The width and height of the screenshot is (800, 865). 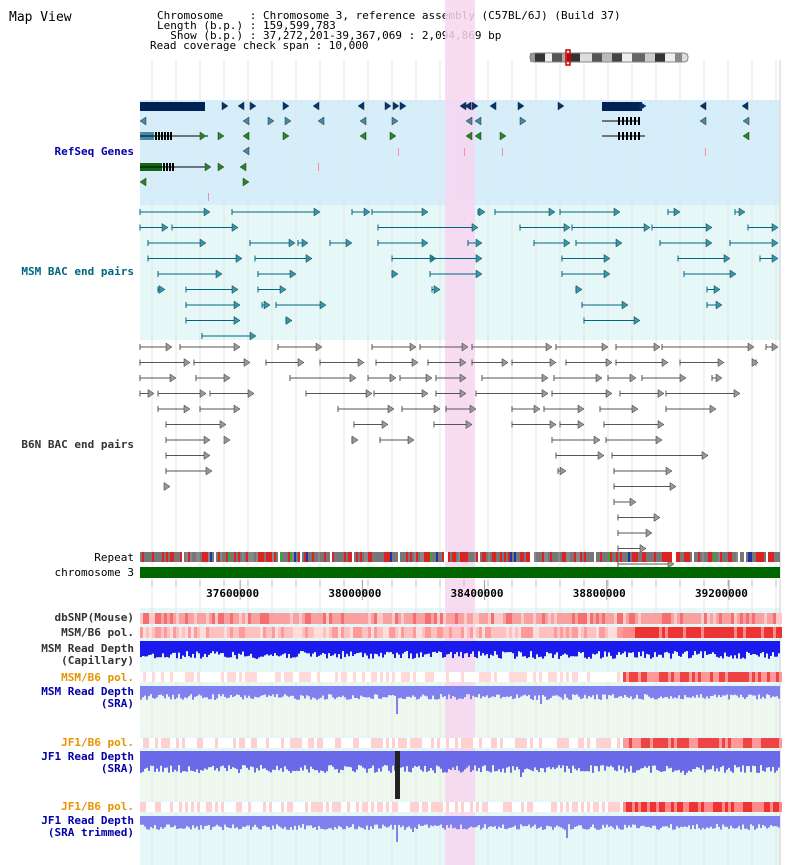 I want to click on ideogram-band, so click(x=617, y=57).